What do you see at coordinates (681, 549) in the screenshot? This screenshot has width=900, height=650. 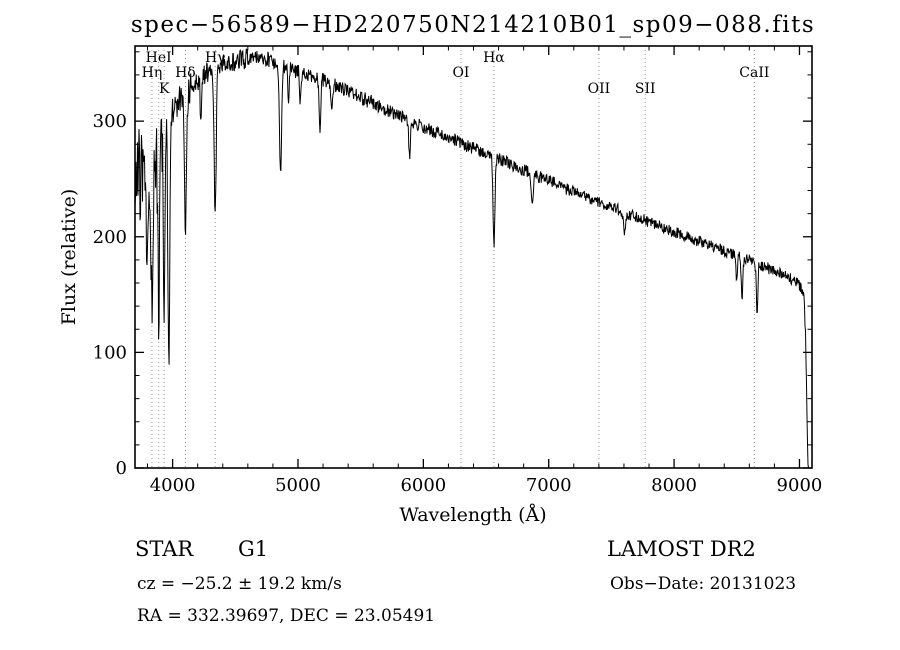 I see `survey-label: LAMOST DR2` at bounding box center [681, 549].